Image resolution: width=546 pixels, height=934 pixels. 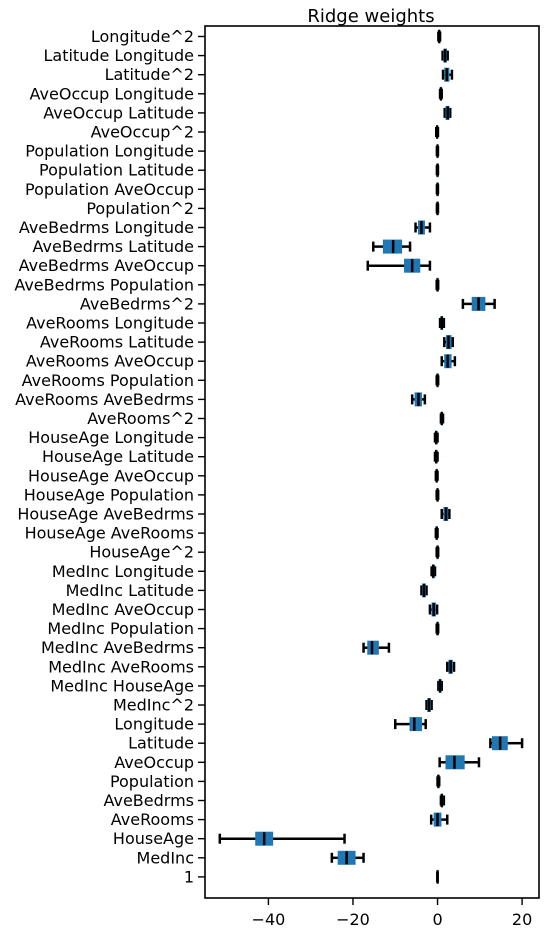 I want to click on y-tick-label: HouseAge AveOccup, so click(x=111, y=475).